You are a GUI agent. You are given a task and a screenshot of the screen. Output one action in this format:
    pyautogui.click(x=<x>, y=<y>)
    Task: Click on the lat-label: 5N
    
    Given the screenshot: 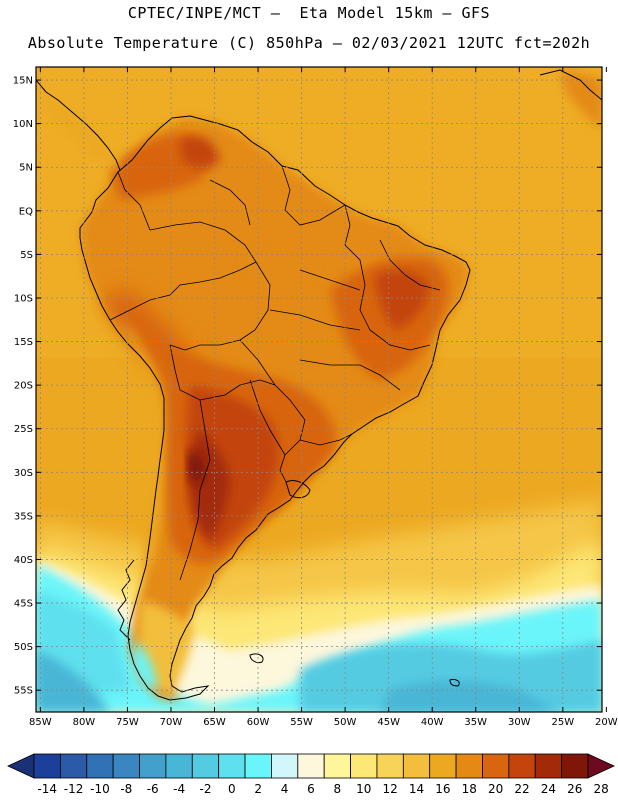 What is the action you would take?
    pyautogui.click(x=26, y=168)
    